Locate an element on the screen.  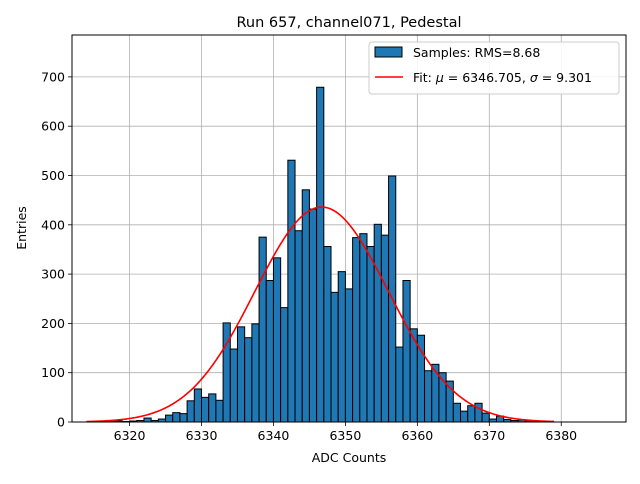
legend-sigma-value: = 9.301 is located at coordinates (565, 77).